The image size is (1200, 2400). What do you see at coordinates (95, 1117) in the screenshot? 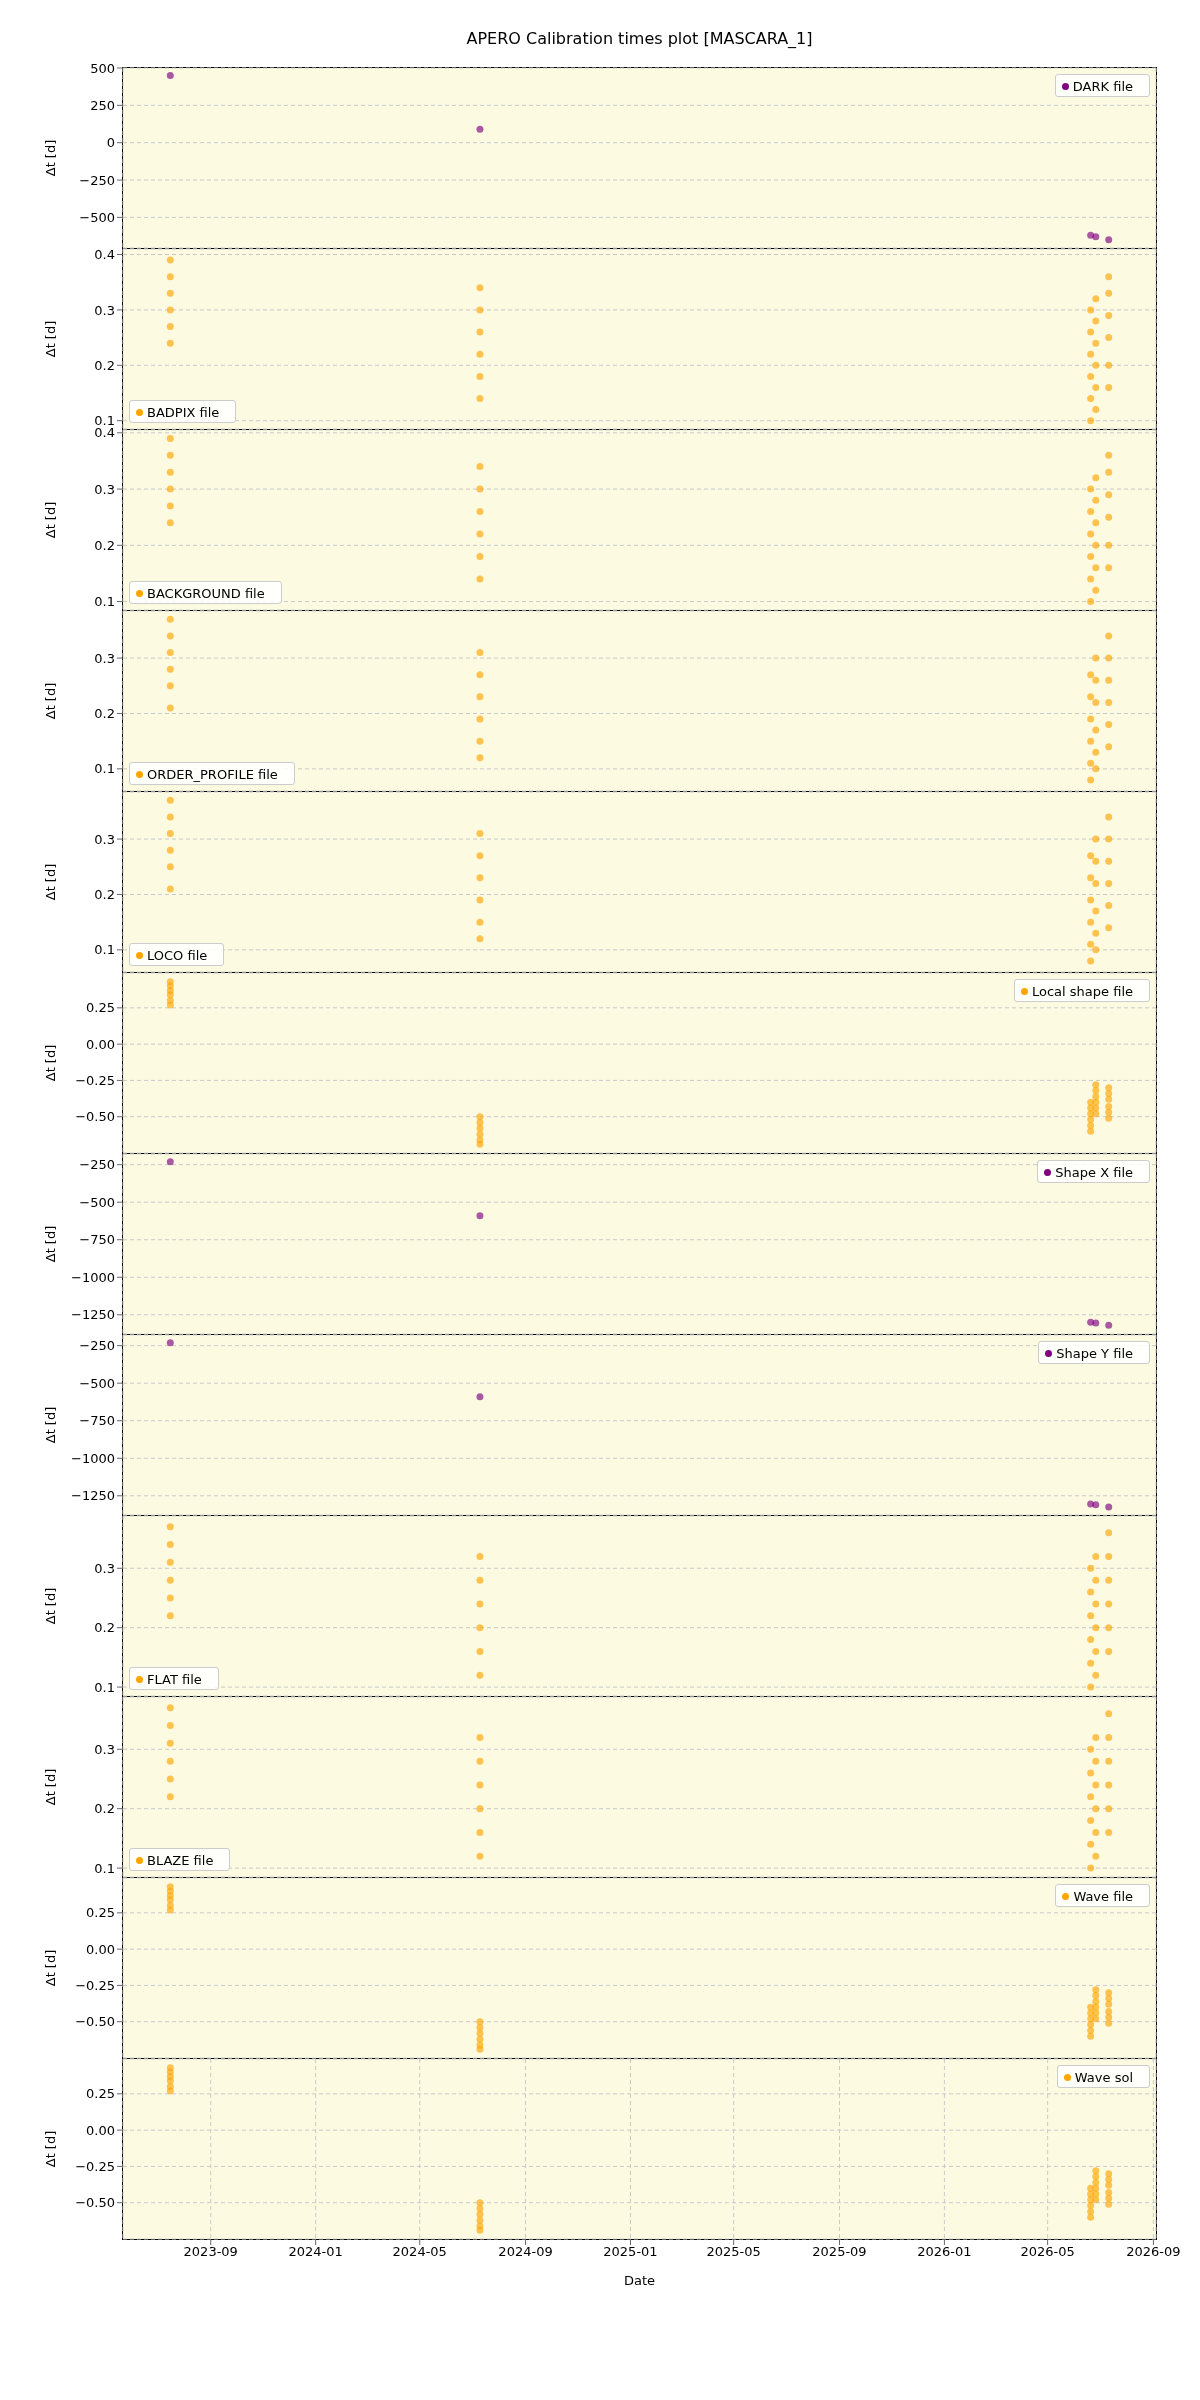
I see `y-tick-label: −0.50` at bounding box center [95, 1117].